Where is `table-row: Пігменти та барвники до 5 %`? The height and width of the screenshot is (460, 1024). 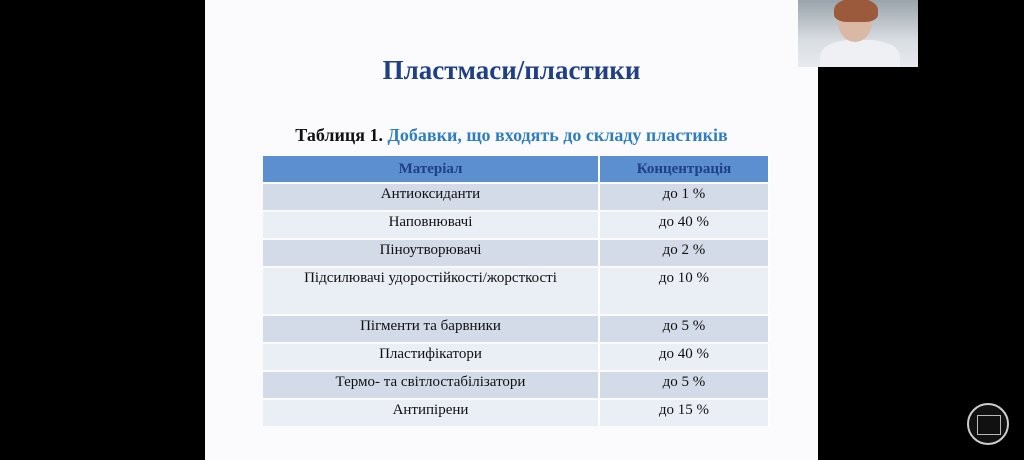
table-row: Пігменти та барвники до 5 % is located at coordinates (516, 329).